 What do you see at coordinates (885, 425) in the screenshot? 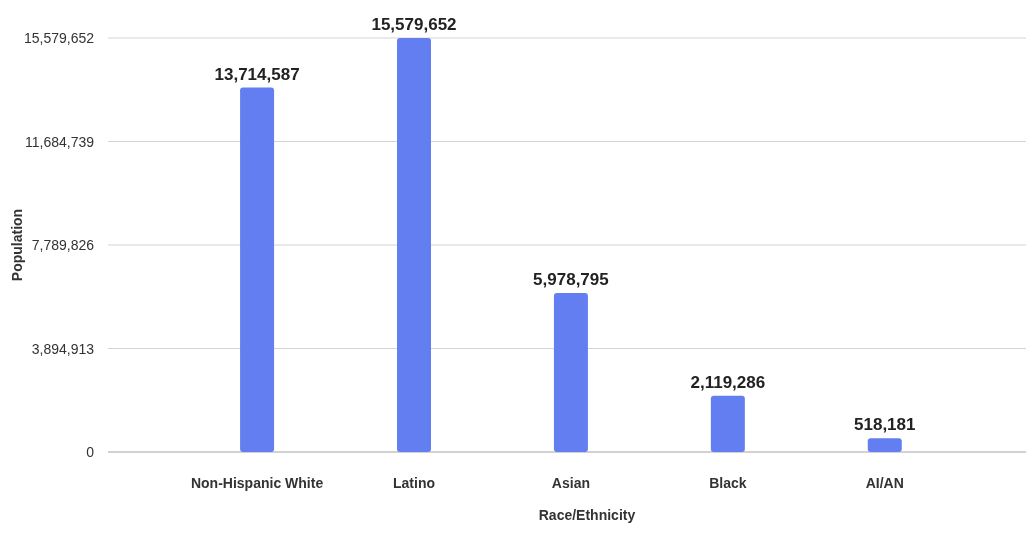
I see `data-label: 518,181` at bounding box center [885, 425].